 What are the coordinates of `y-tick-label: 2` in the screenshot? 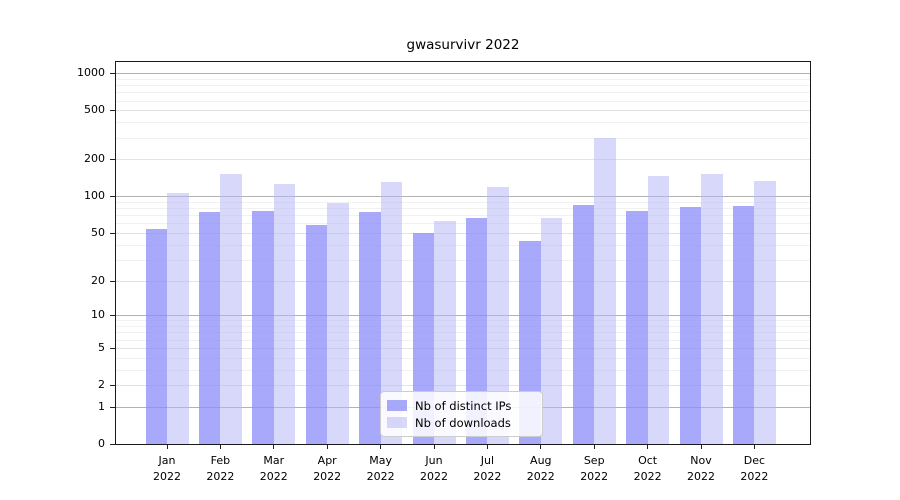 It's located at (101, 385).